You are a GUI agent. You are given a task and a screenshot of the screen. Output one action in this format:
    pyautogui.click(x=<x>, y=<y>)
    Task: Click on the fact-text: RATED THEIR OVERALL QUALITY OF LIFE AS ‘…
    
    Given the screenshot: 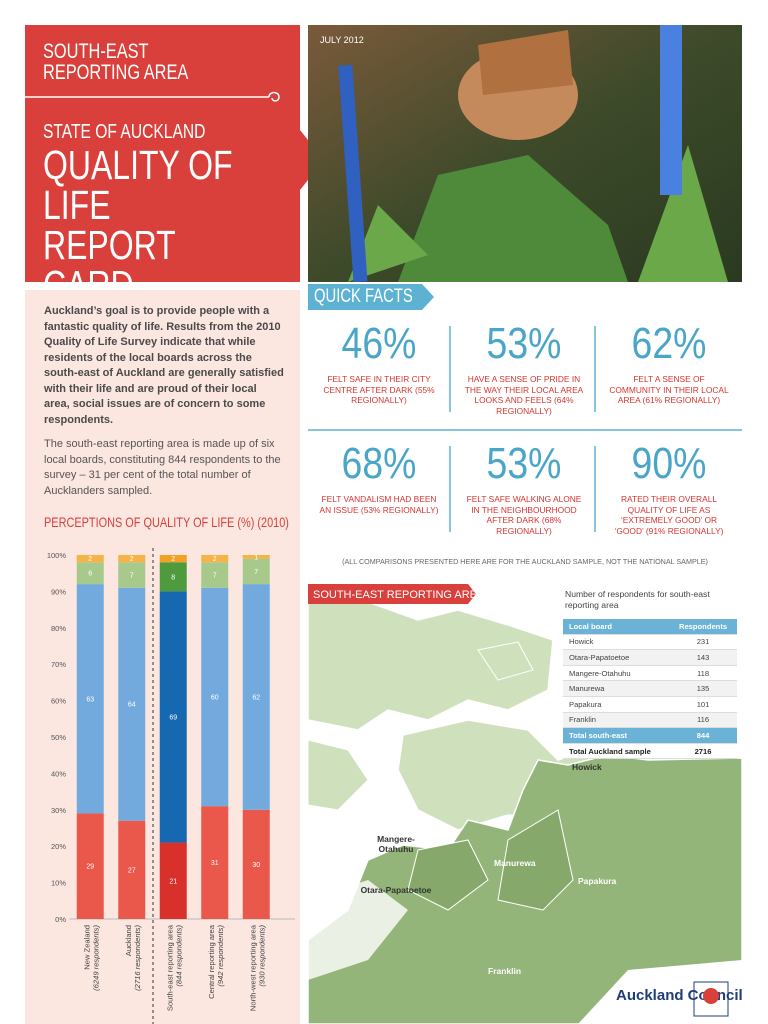 What is the action you would take?
    pyautogui.click(x=669, y=515)
    